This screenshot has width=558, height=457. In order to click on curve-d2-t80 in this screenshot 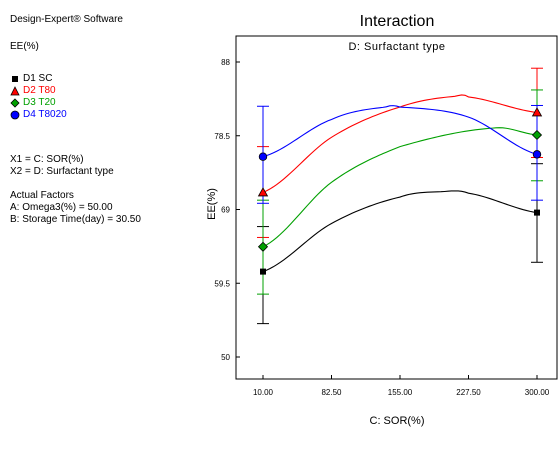, I will do `click(400, 143)`.